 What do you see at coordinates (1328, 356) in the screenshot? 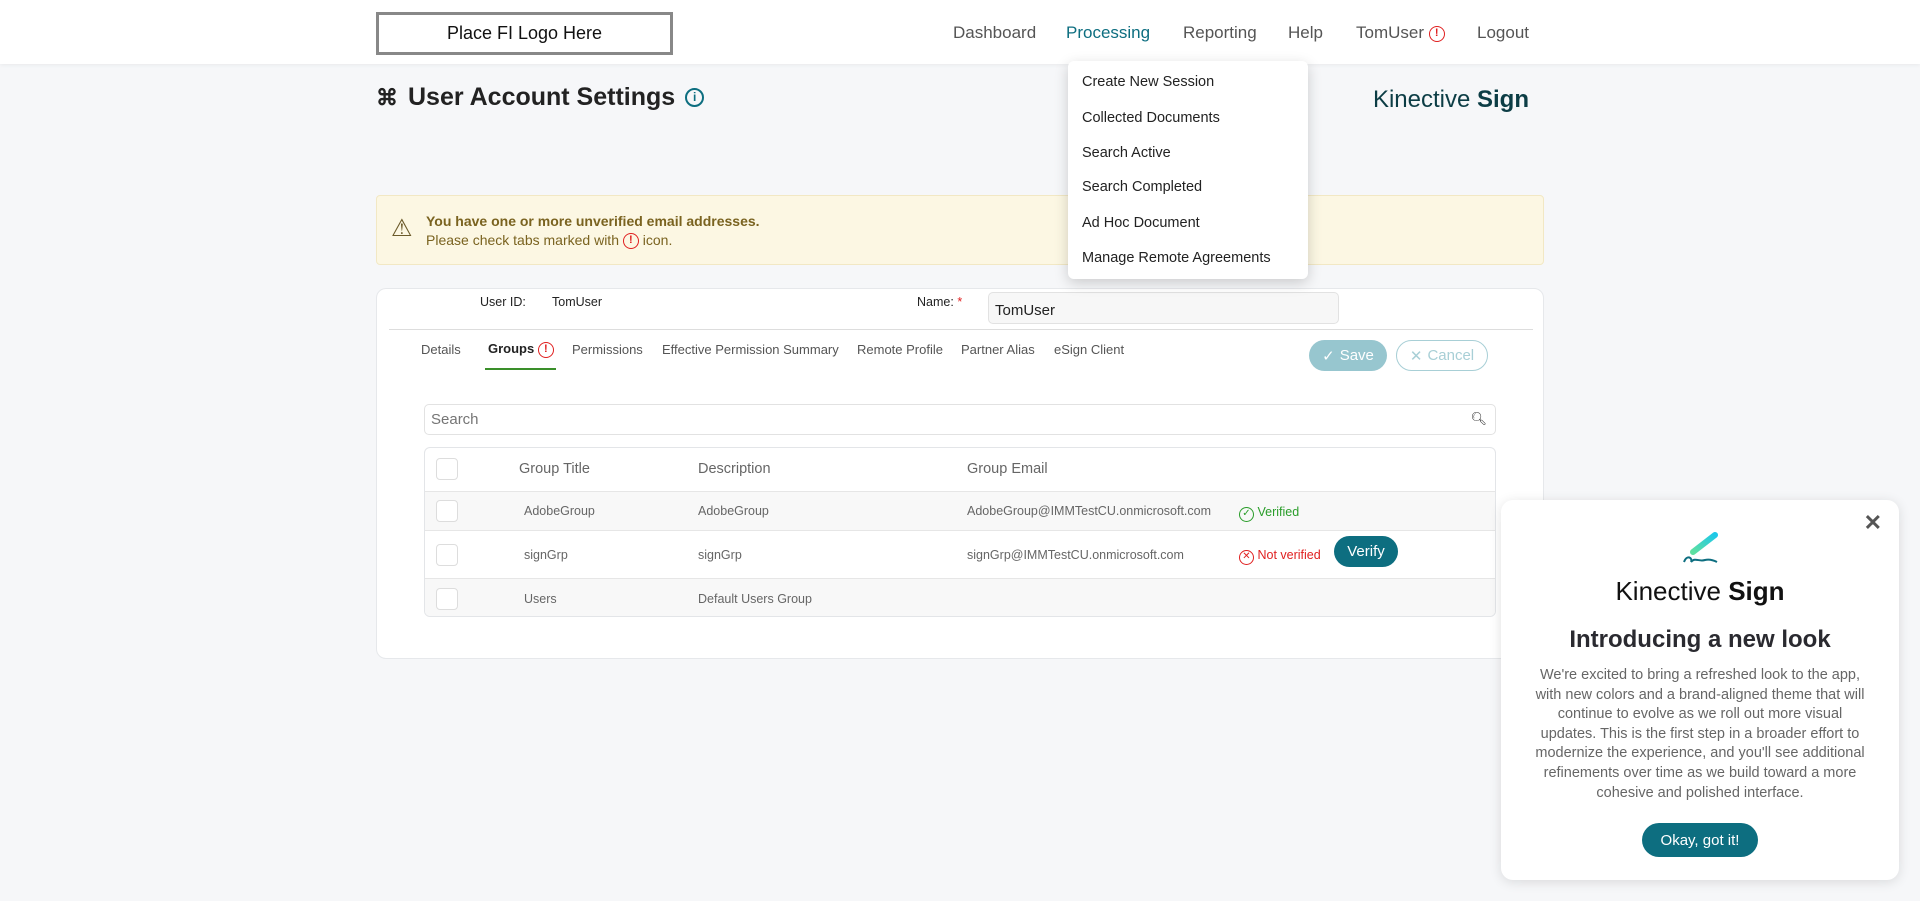
I see `check-icon: ✓` at bounding box center [1328, 356].